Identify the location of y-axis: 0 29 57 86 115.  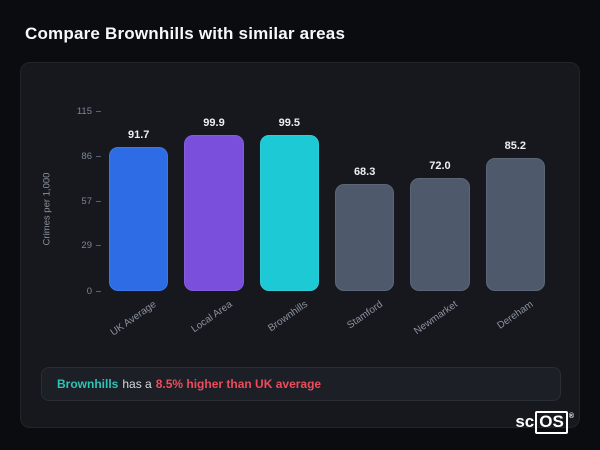
(79, 201).